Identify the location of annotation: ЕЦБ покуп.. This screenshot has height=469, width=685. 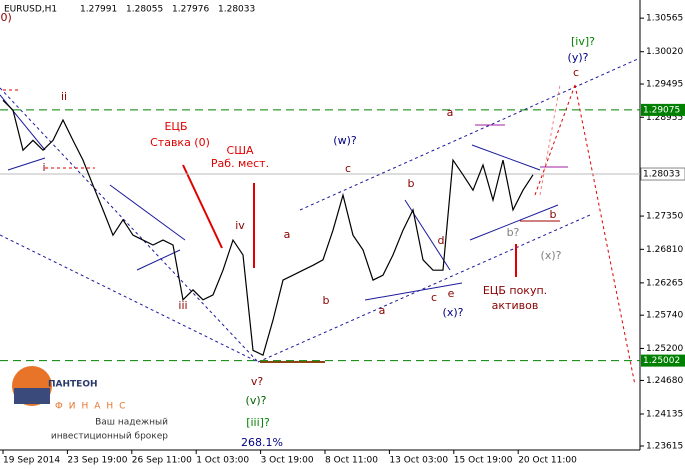
(515, 290).